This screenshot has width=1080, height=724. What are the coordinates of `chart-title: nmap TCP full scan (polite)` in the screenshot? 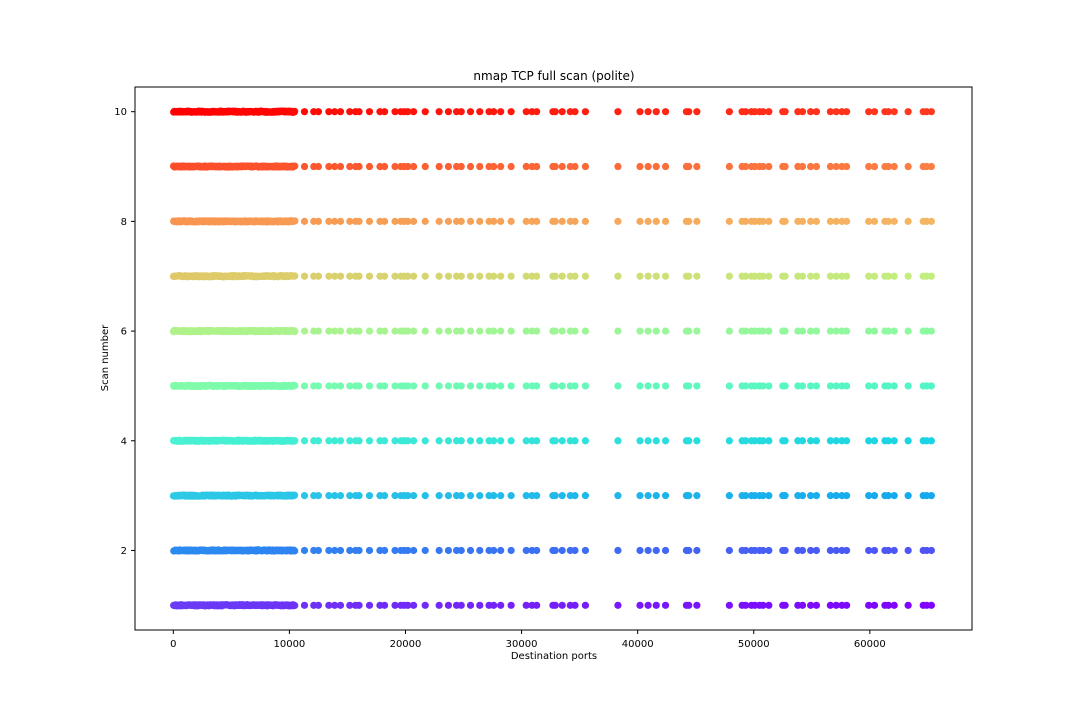 It's located at (553, 76).